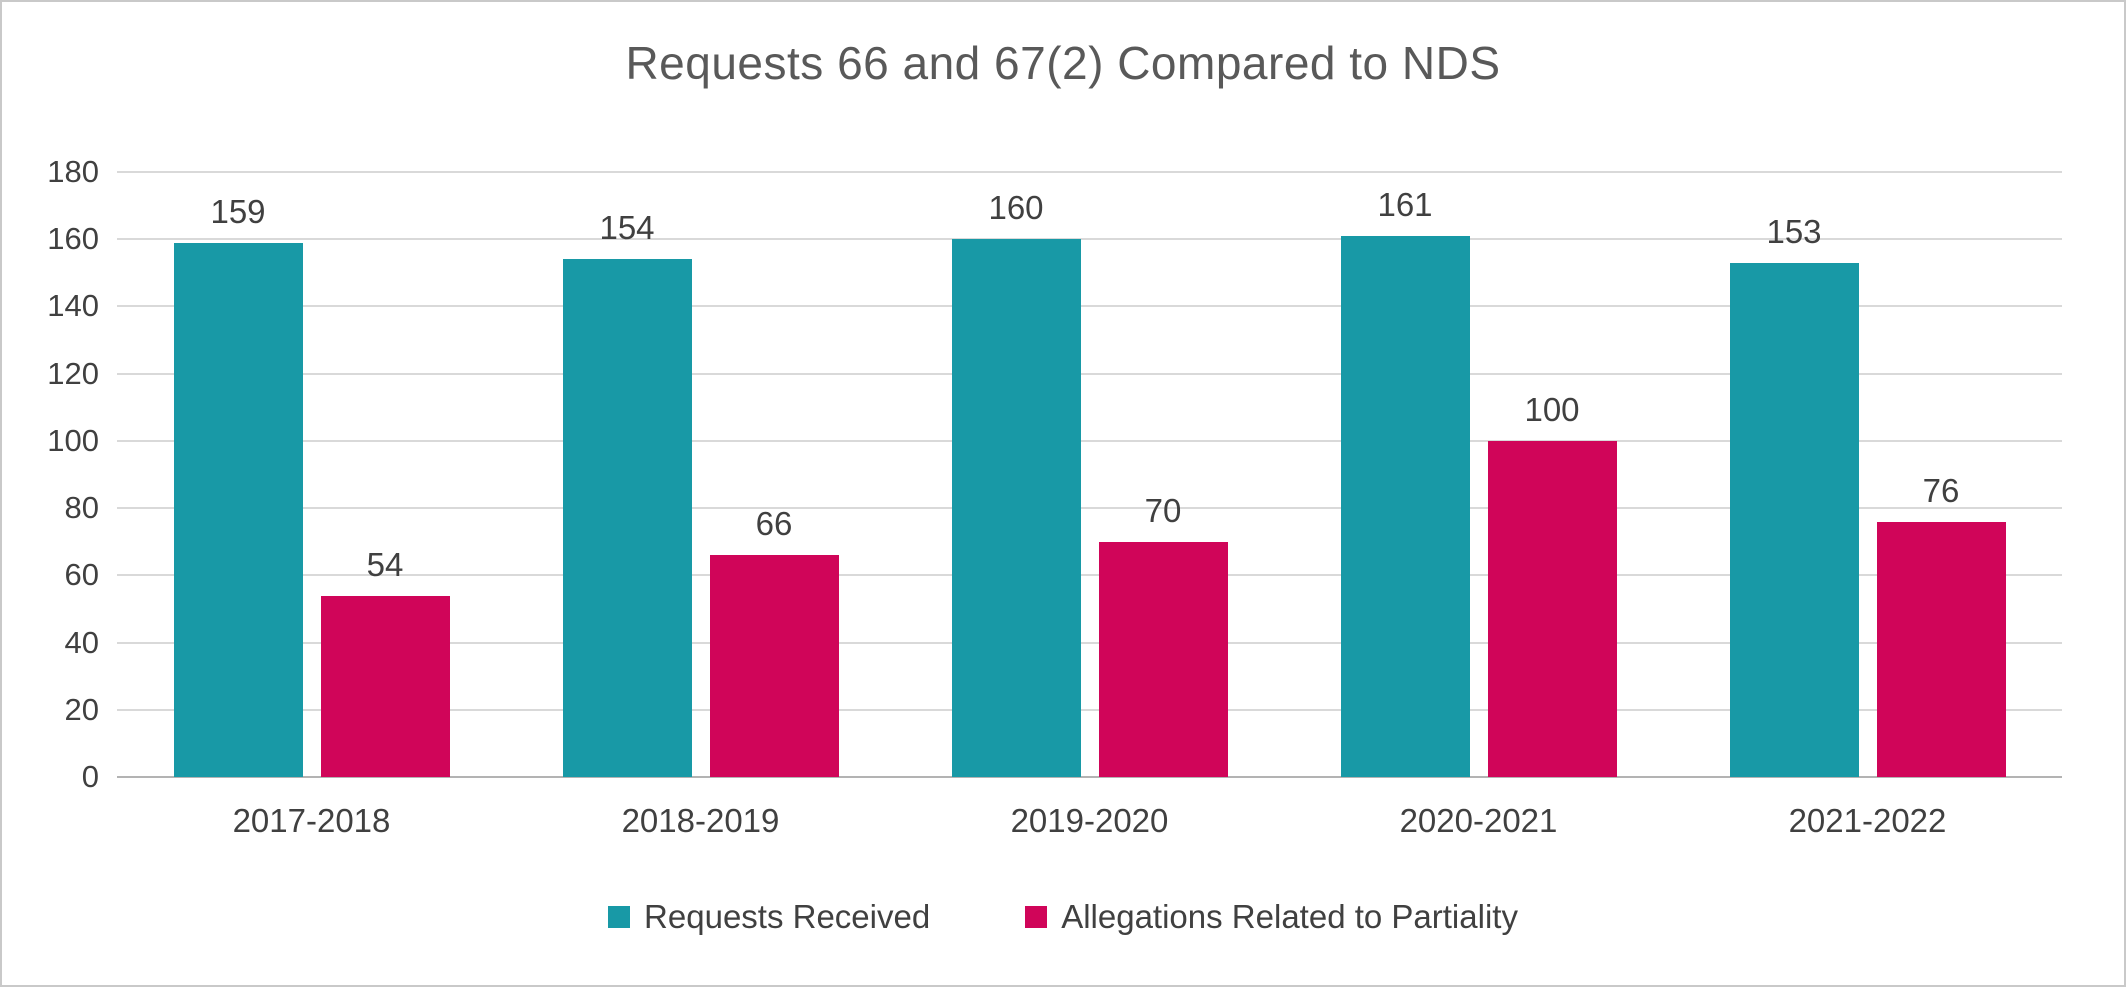 The height and width of the screenshot is (987, 2126). Describe the element at coordinates (73, 306) in the screenshot. I see `y-tick-label: 140` at that location.